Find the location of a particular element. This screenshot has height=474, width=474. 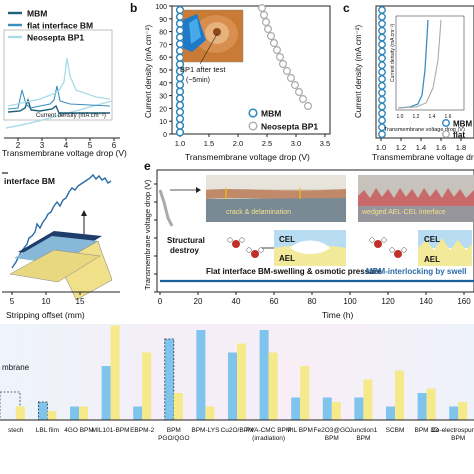

panel-c-inset-ylabel: Current density (mA cm⁻²) is located at coordinates (393, 52).